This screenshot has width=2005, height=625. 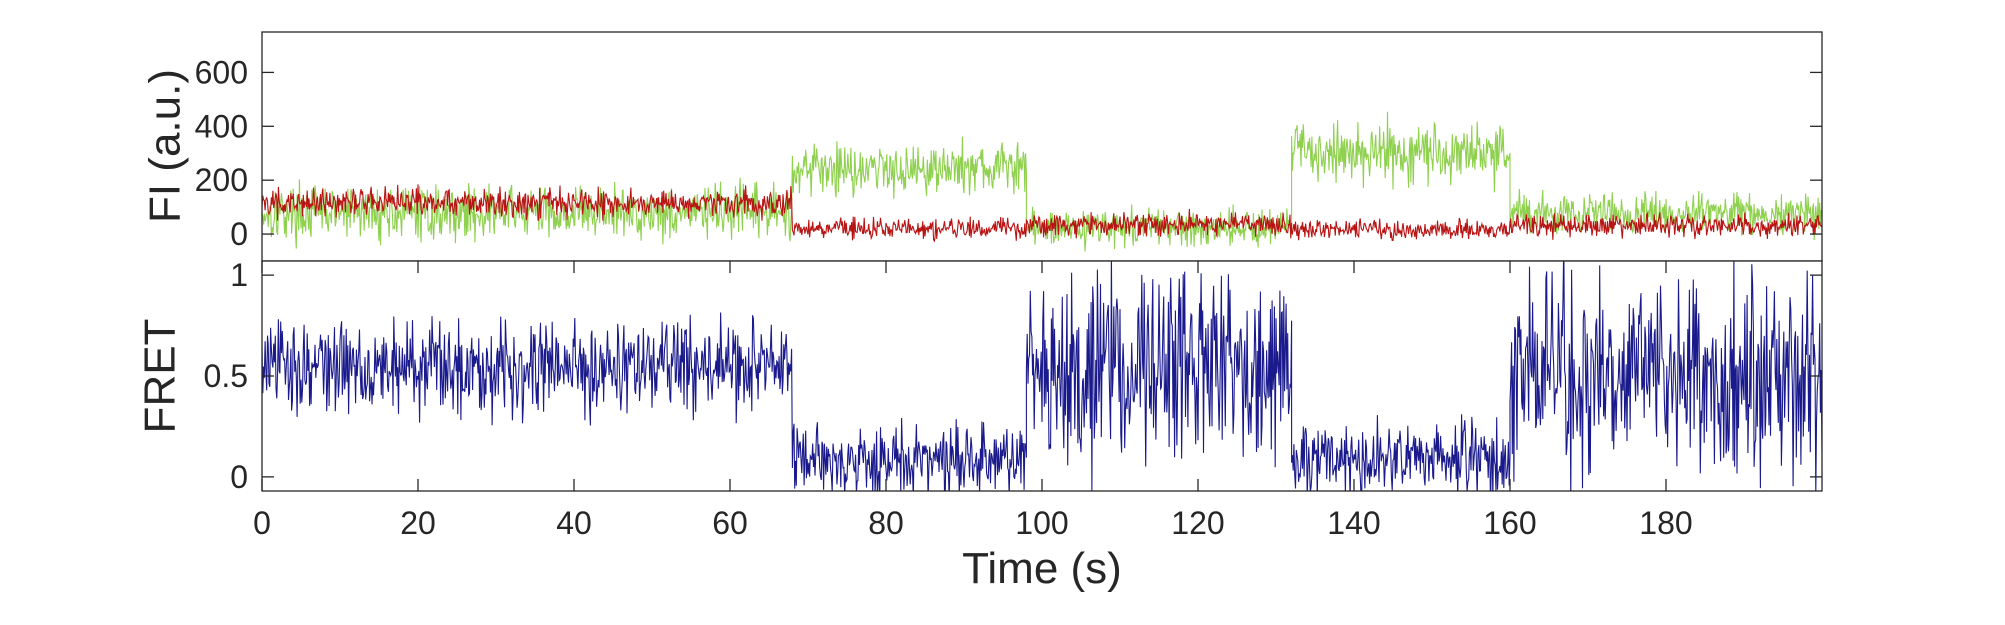 I want to click on time-x-tick-label: 180, so click(x=1665, y=523).